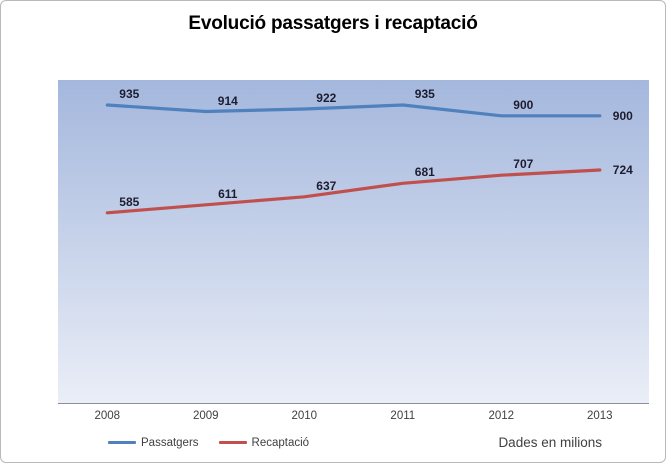 This screenshot has height=463, width=666. I want to click on data-label: 637, so click(326, 185).